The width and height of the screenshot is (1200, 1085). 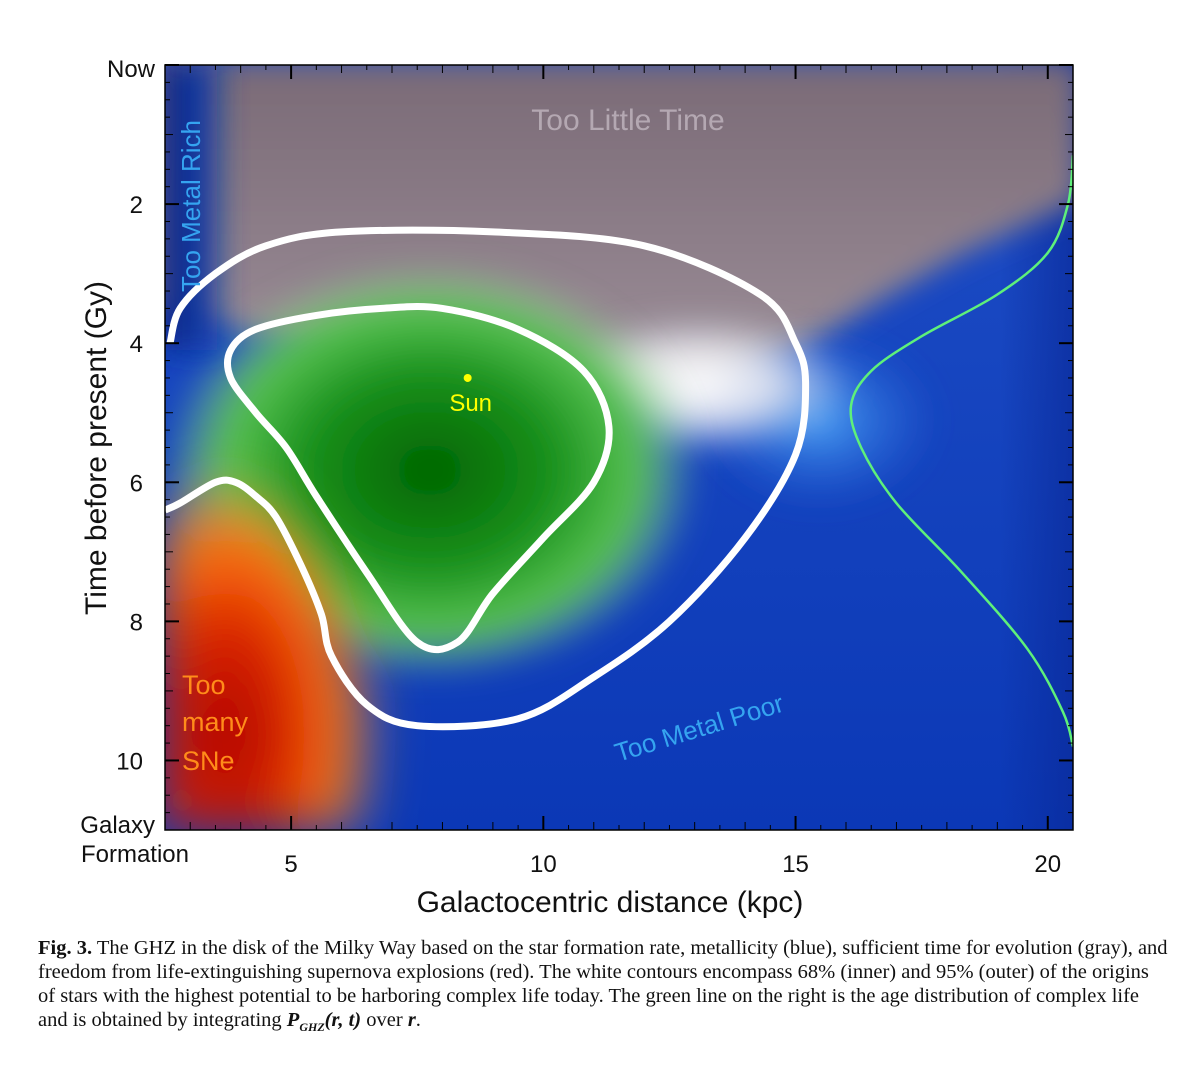 What do you see at coordinates (136, 483) in the screenshot?
I see `y-tick-label: 6` at bounding box center [136, 483].